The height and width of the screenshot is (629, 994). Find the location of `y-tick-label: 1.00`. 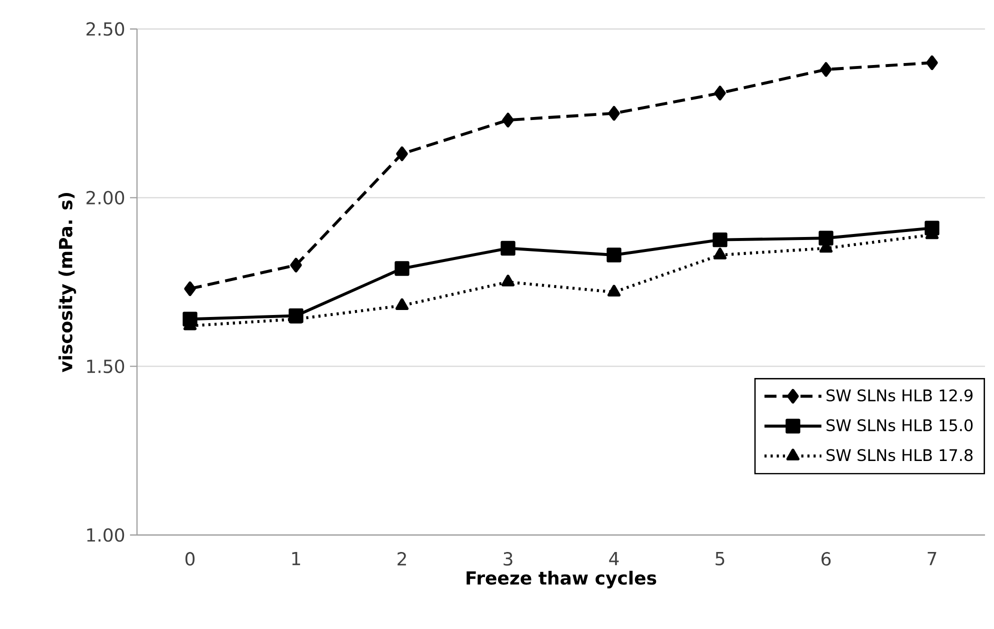

y-tick-label: 1.00 is located at coordinates (105, 535).